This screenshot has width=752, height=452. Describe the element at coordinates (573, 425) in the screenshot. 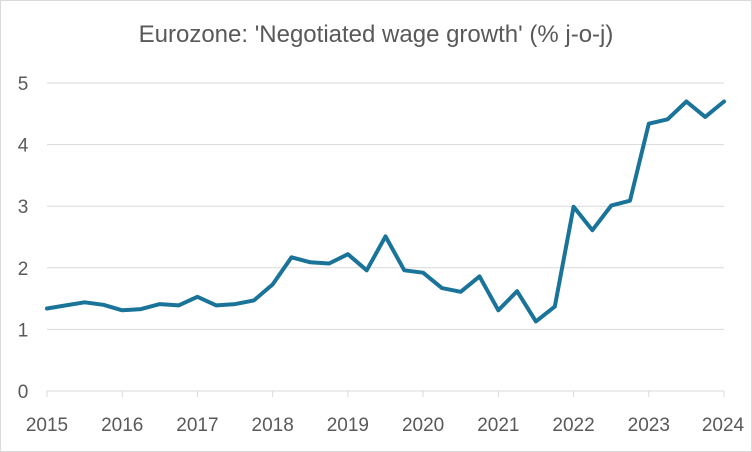

I see `x-tick-label: 2022` at that location.